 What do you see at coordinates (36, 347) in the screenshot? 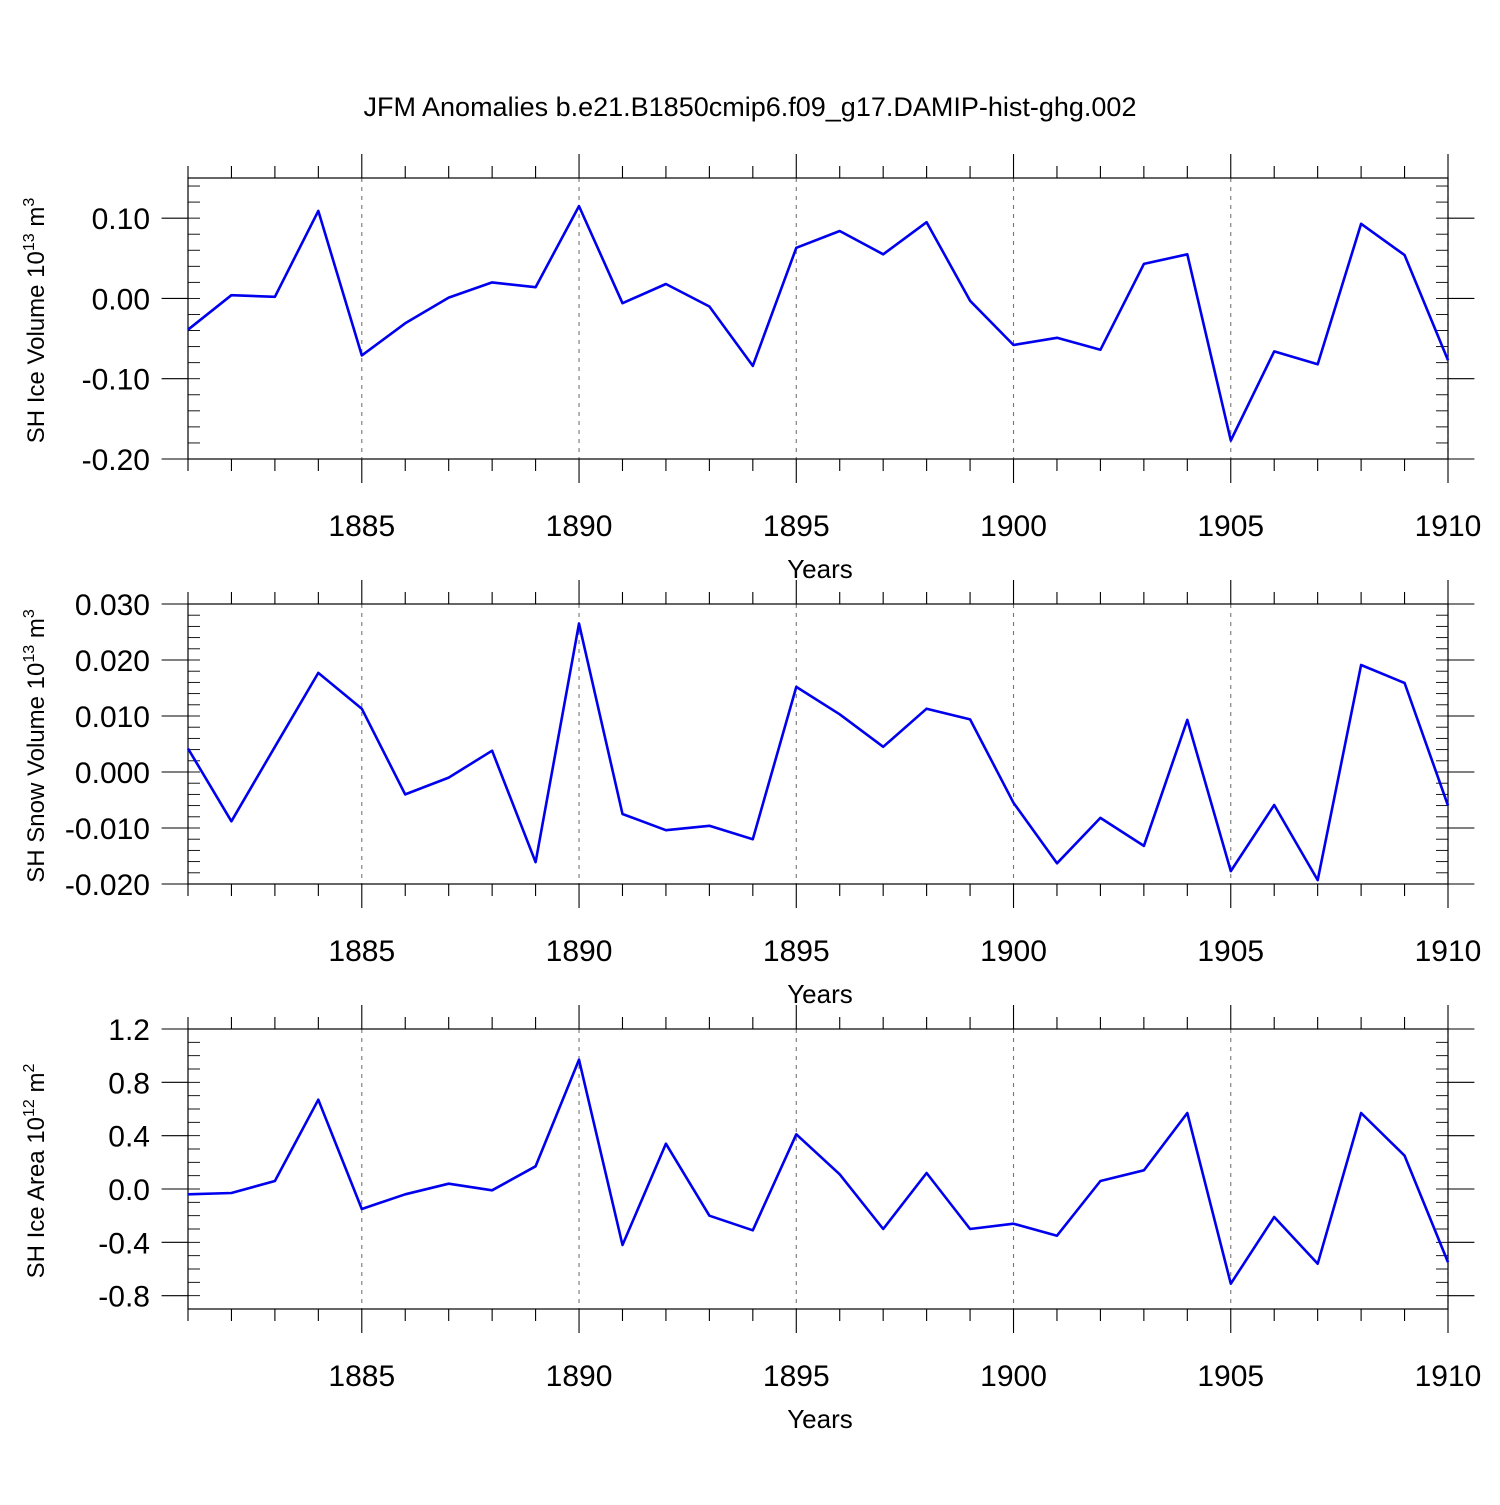
I see `y-axis-label-text: SH Ice Volume 10` at bounding box center [36, 347].